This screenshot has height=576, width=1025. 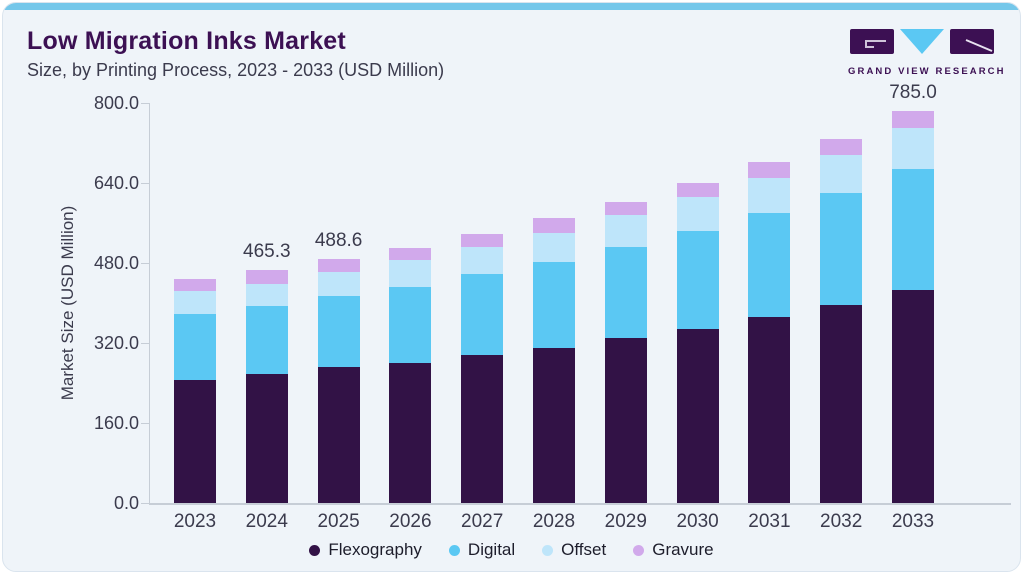 I want to click on x-tick-label-2023: 2023, so click(x=195, y=521).